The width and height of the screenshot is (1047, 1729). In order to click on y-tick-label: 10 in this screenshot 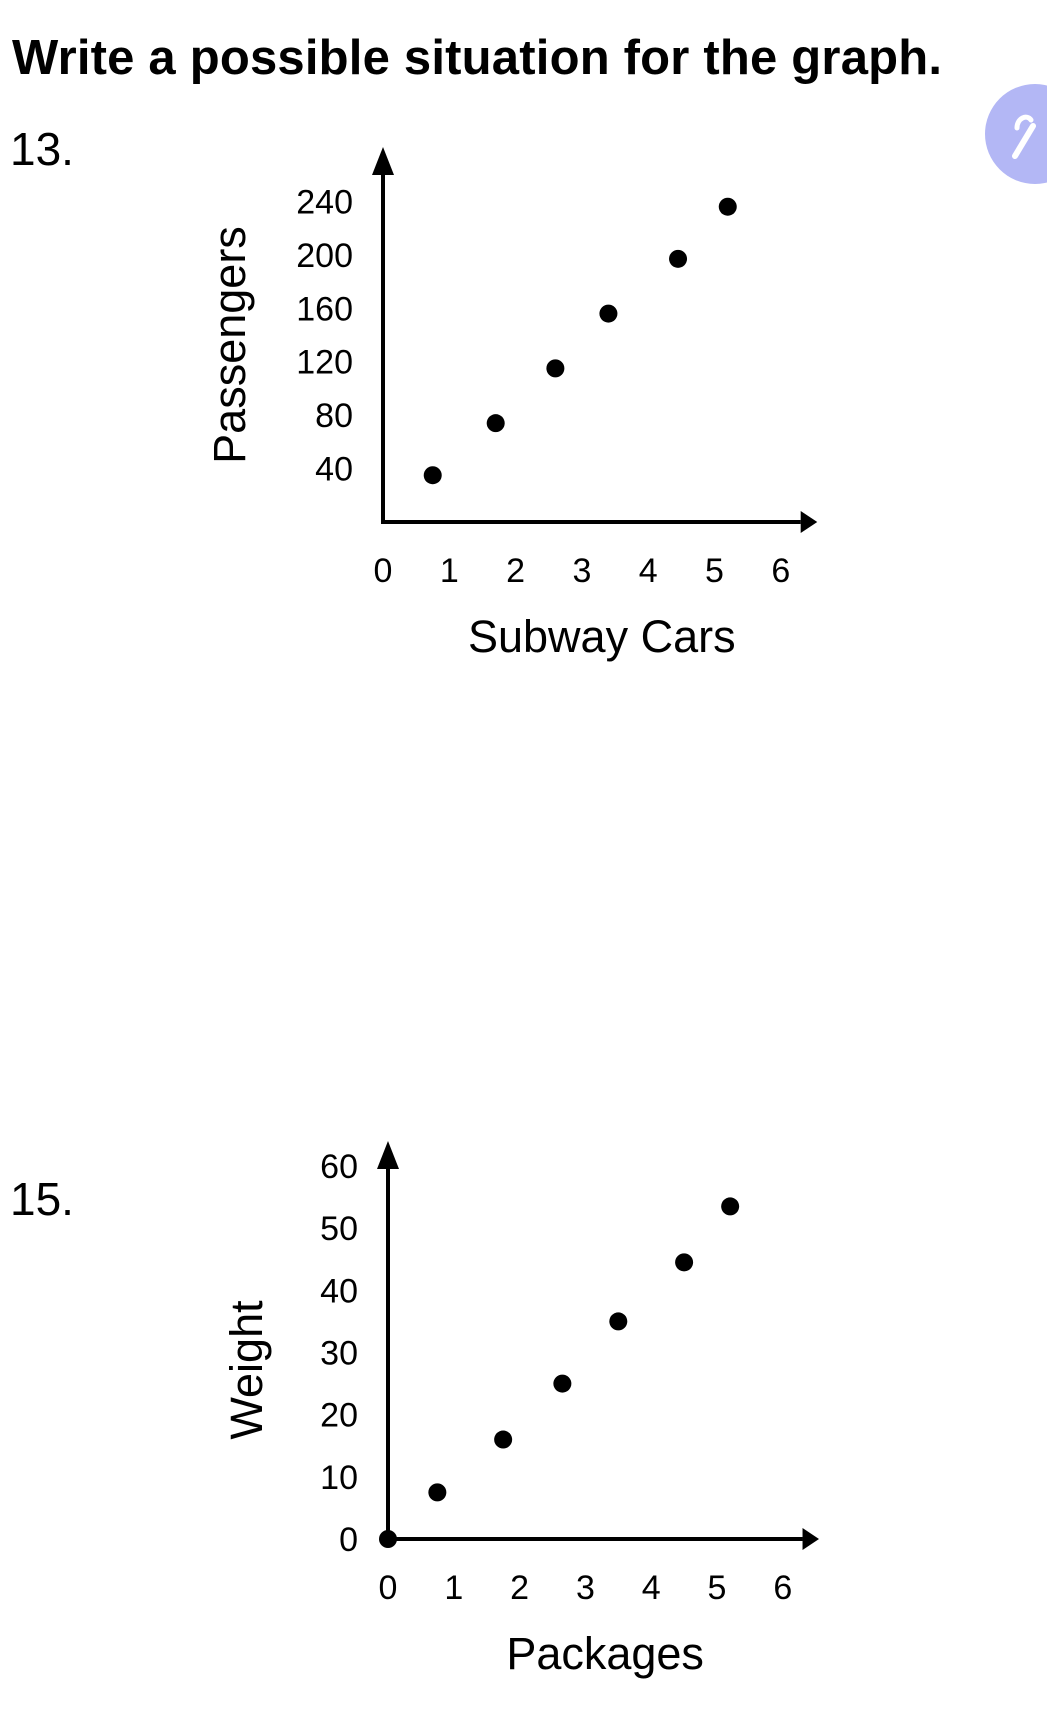, I will do `click(339, 1478)`.